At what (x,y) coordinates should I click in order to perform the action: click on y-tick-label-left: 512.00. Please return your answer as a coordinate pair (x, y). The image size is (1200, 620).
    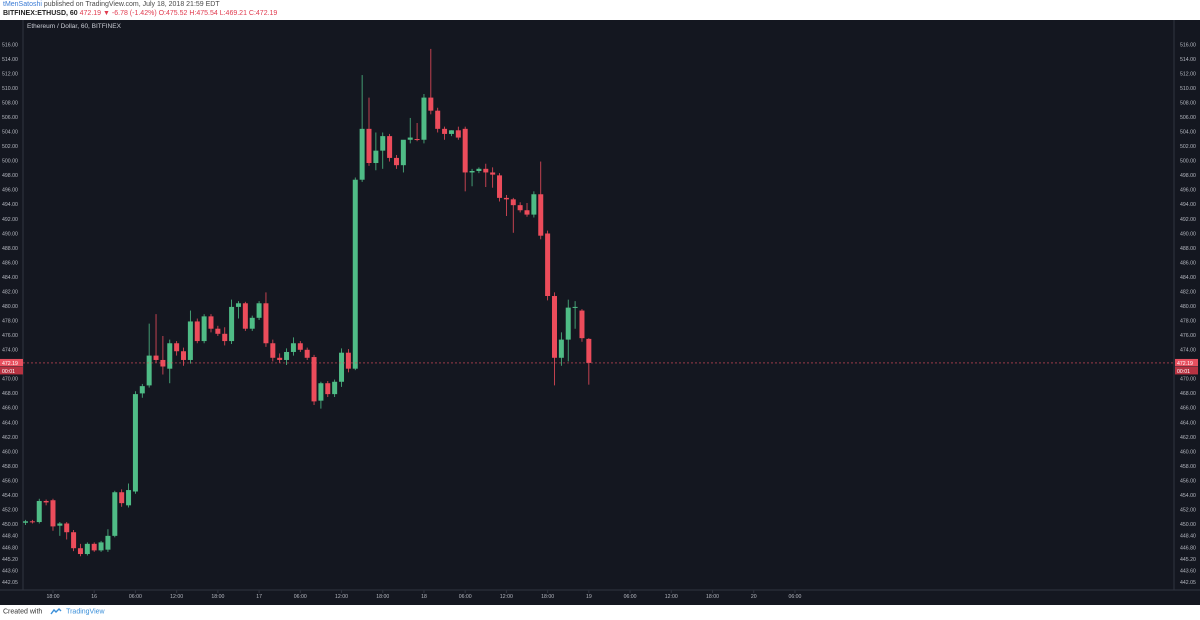
    Looking at the image, I should click on (10, 74).